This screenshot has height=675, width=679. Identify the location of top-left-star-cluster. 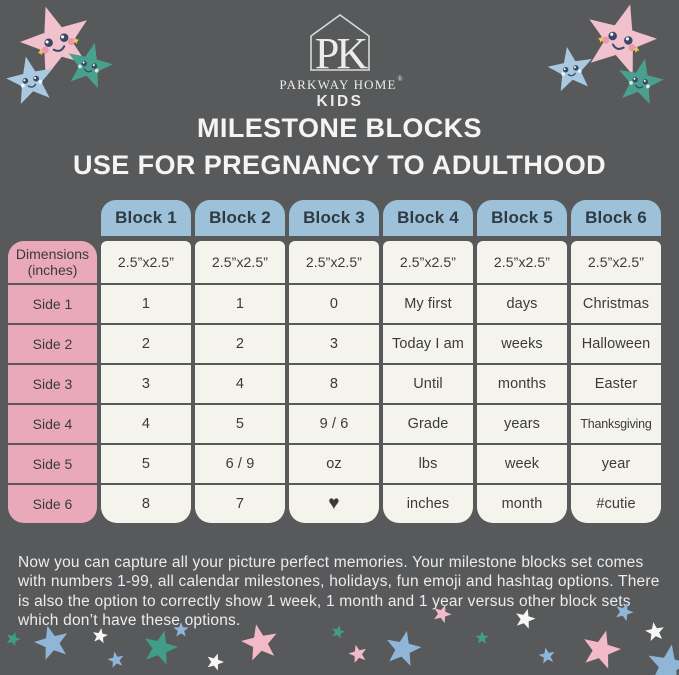
(59, 53).